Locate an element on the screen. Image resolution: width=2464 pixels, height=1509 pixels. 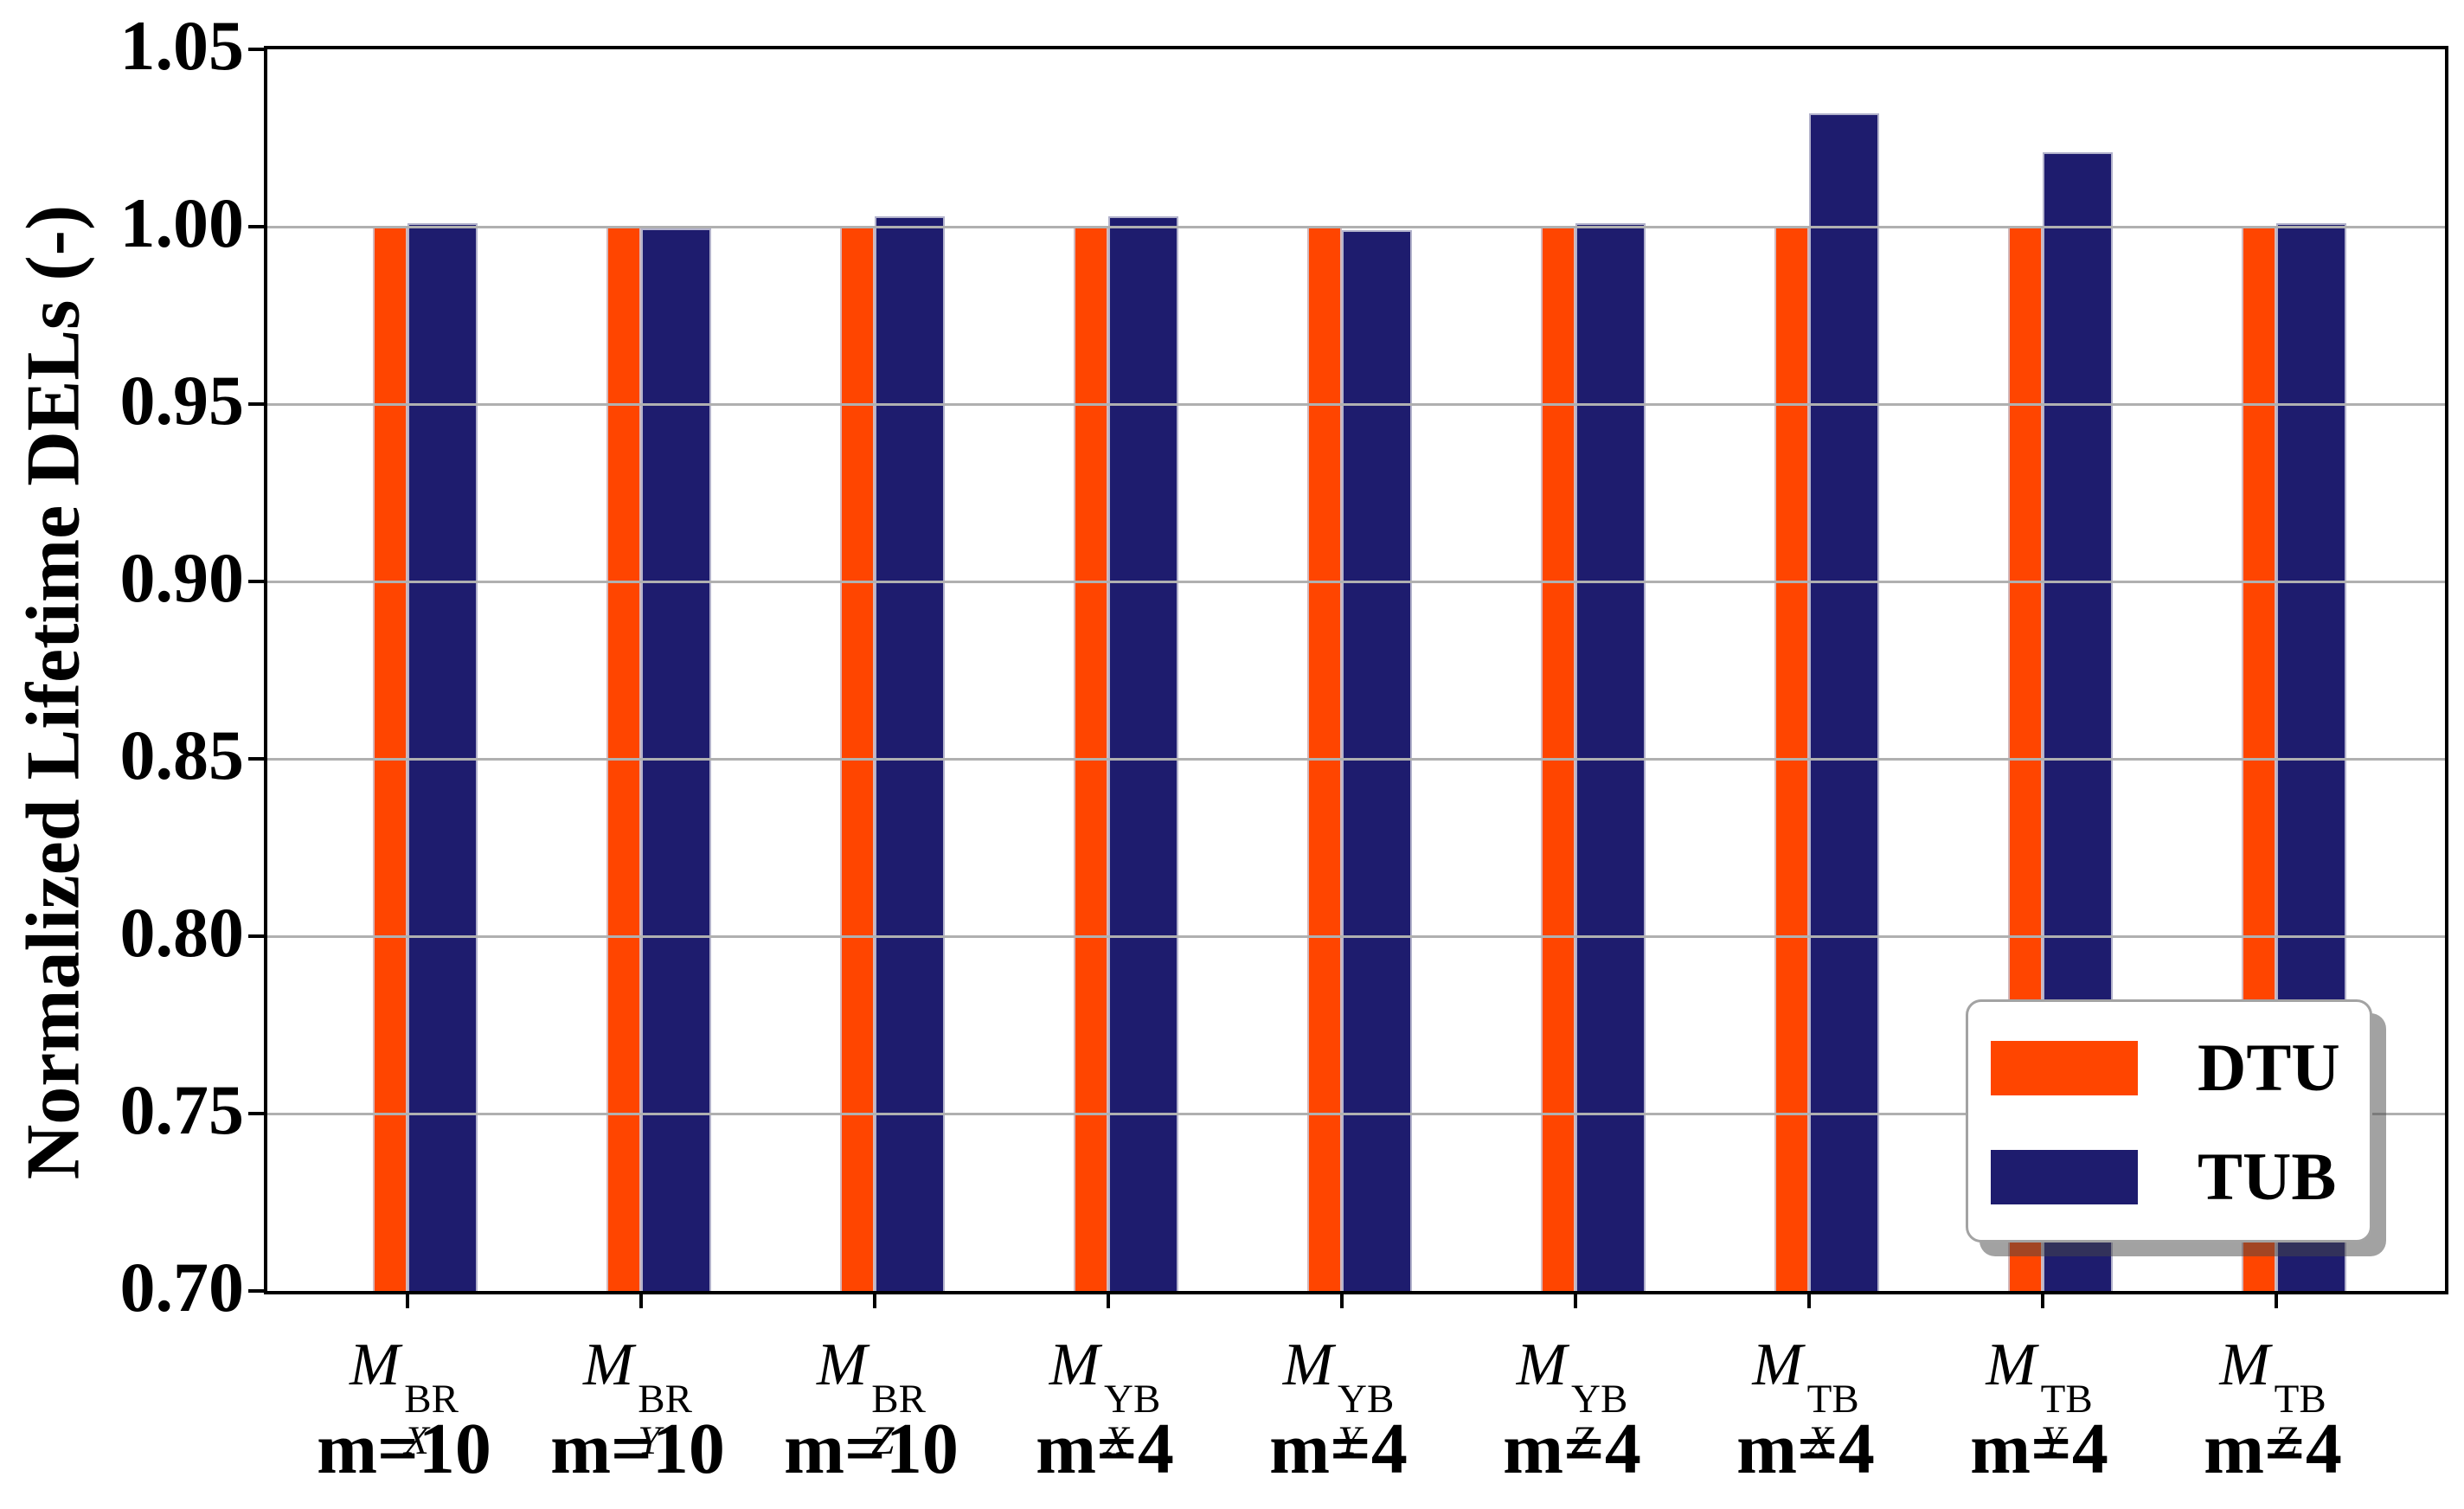
x-label-math: M BR X is located at coordinates (404, 1397).